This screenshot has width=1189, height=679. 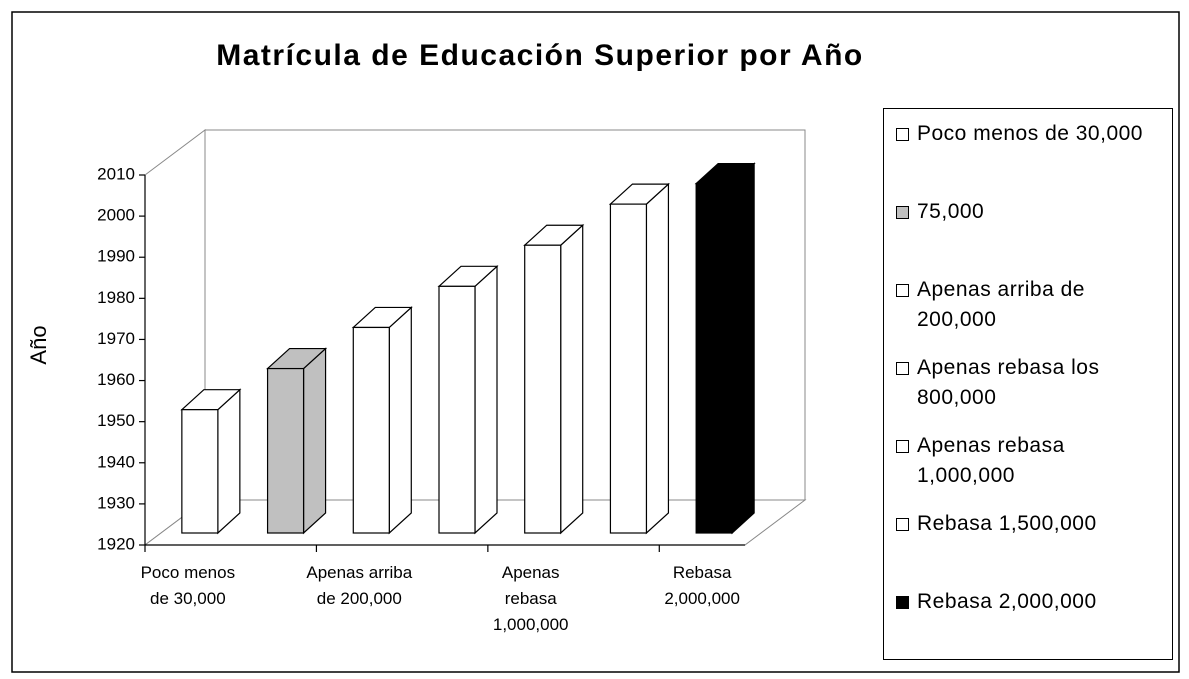 What do you see at coordinates (1007, 523) in the screenshot?
I see `legend-label: Rebasa 1,500,000` at bounding box center [1007, 523].